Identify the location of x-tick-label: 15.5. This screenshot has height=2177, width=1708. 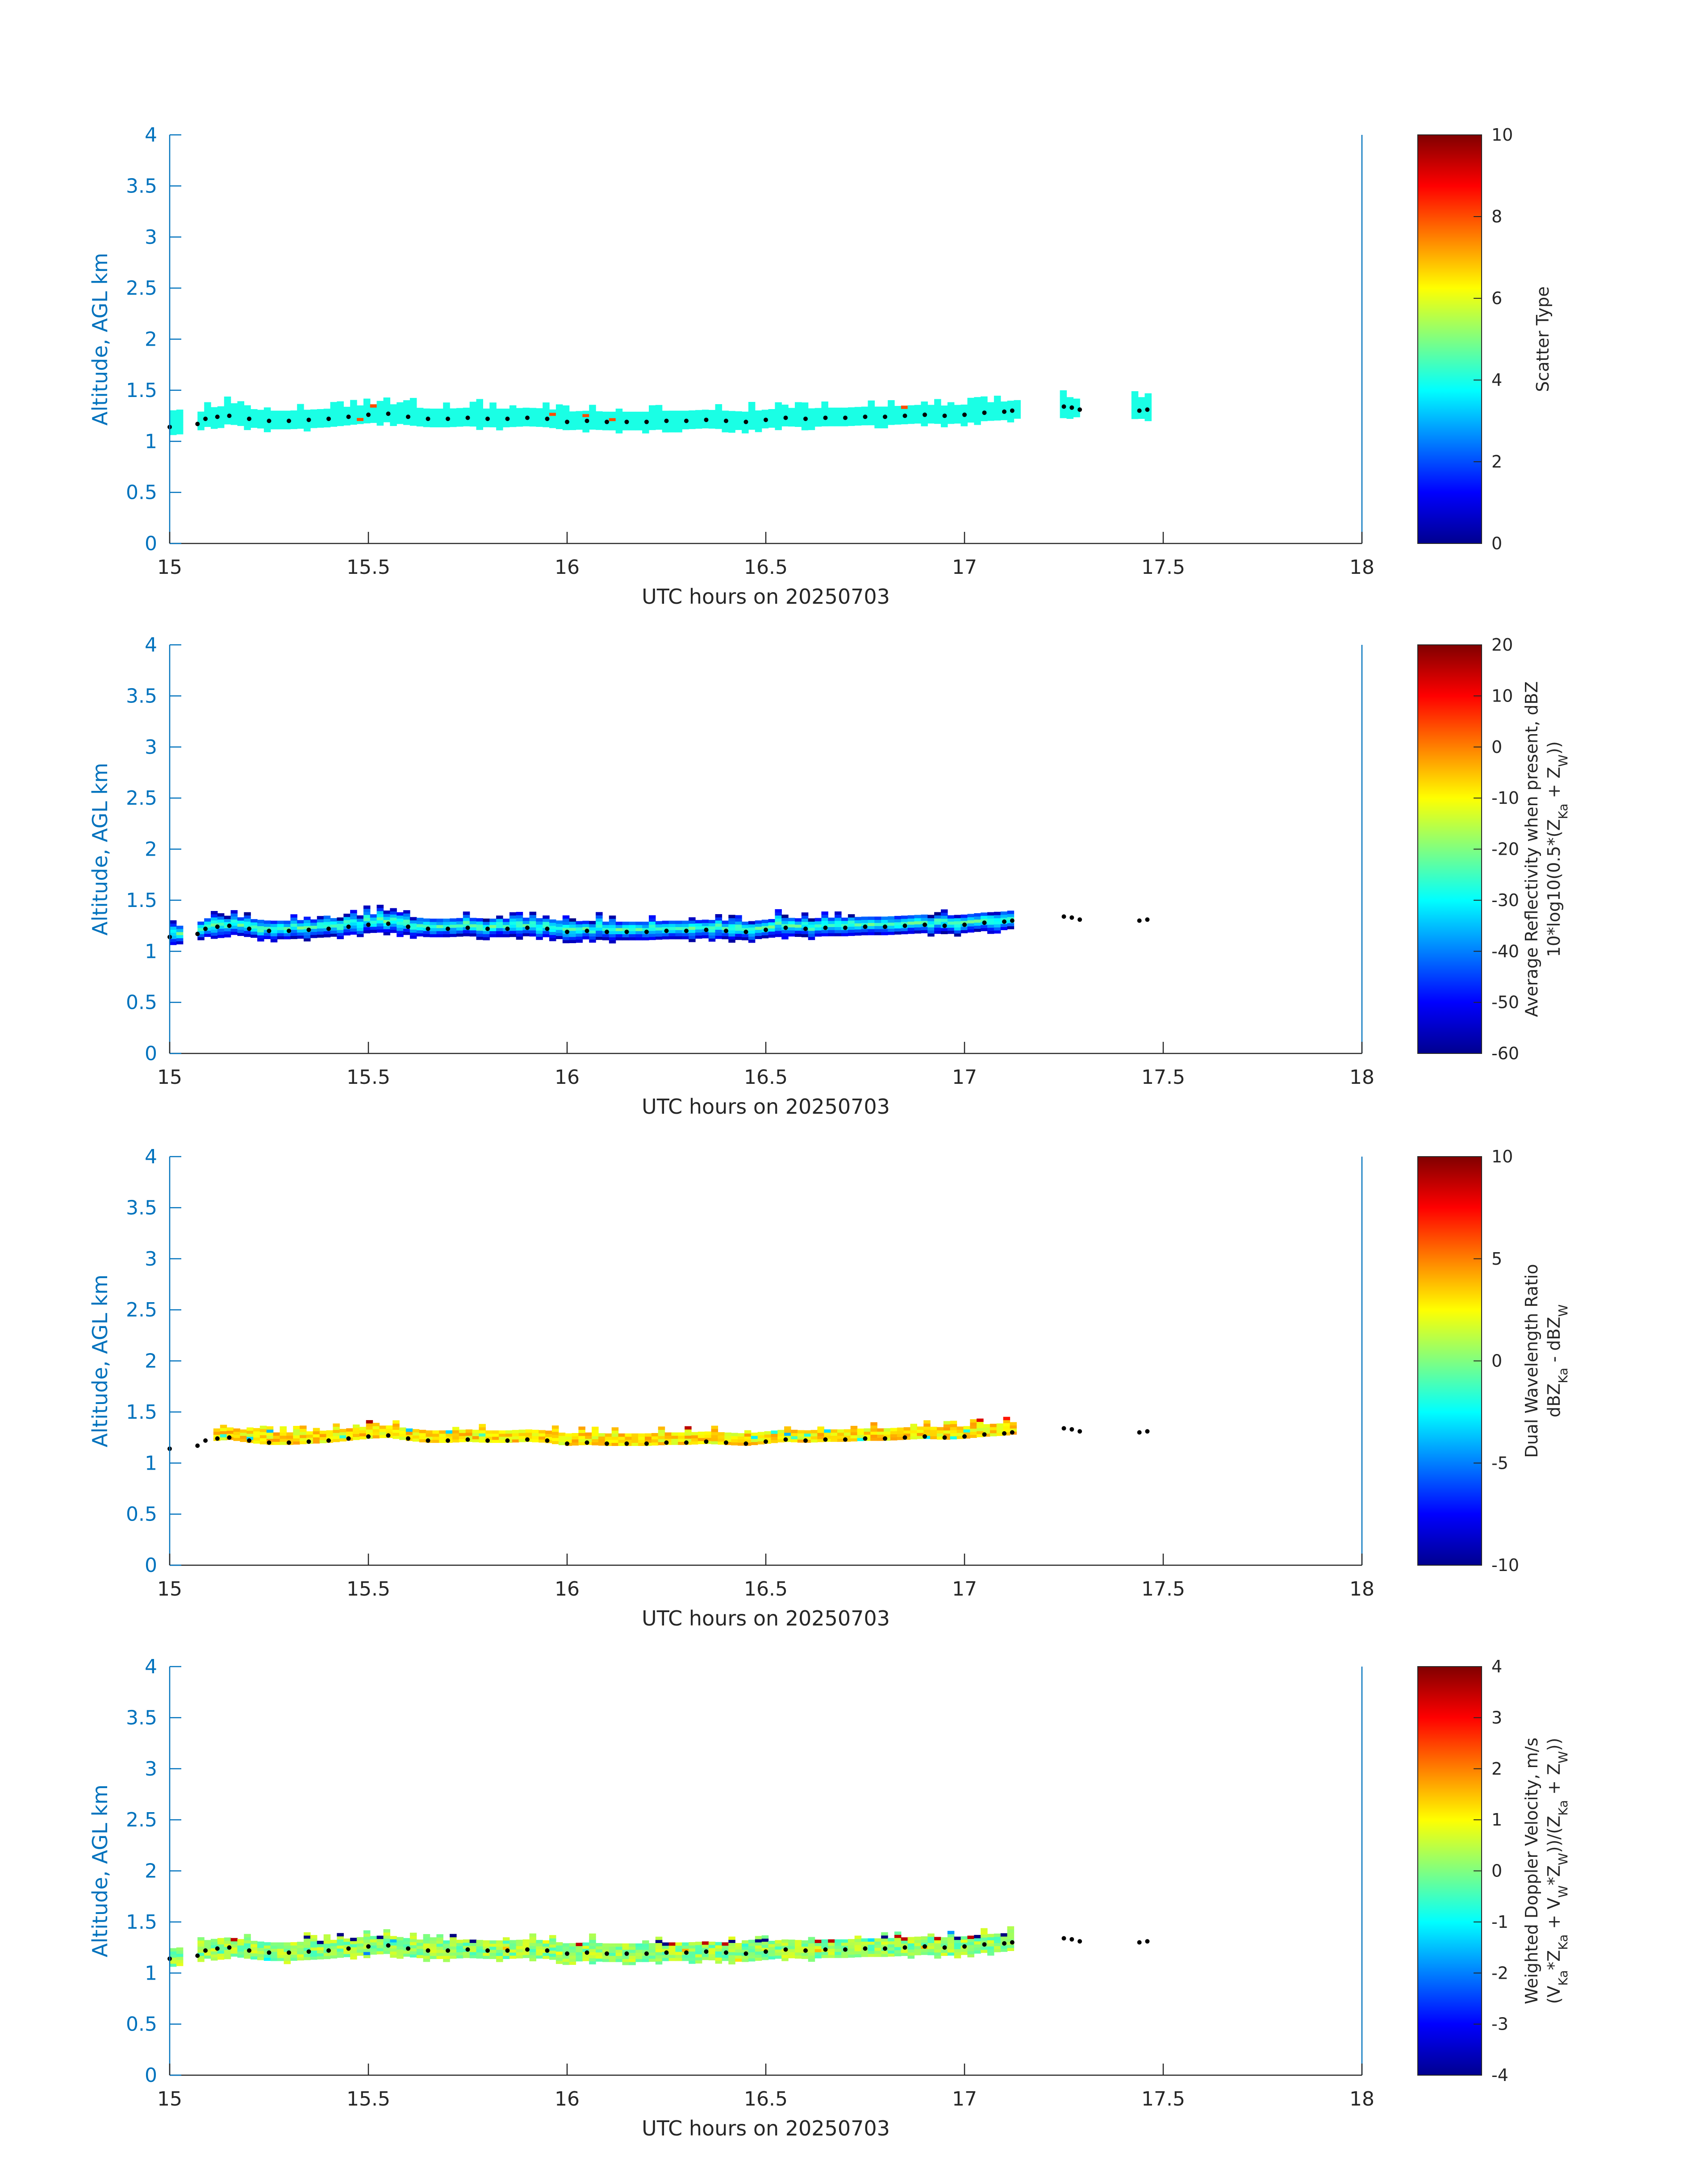
(368, 1077).